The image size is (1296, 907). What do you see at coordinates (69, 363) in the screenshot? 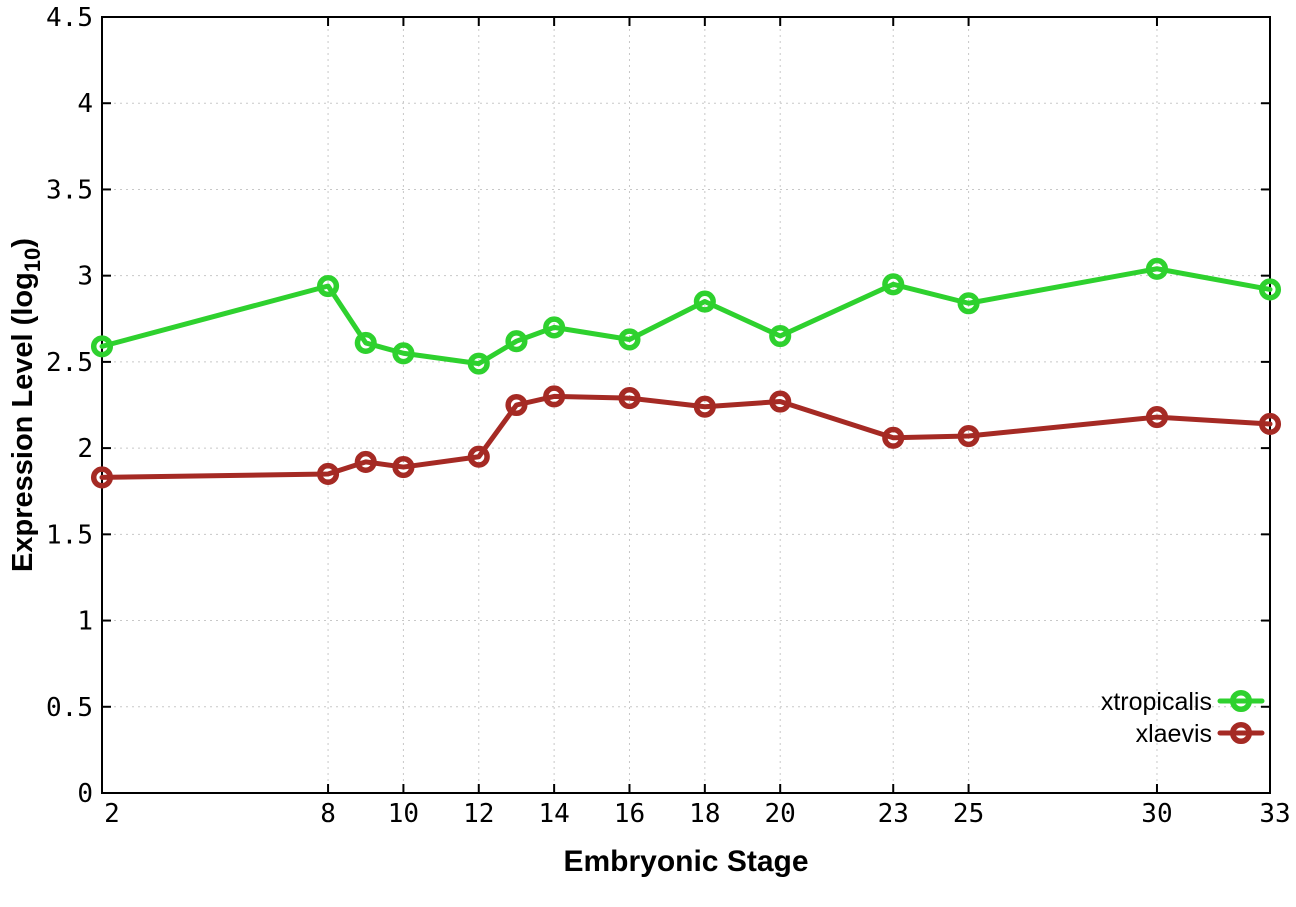
I see `y-tick-label: 2.5` at bounding box center [69, 363].